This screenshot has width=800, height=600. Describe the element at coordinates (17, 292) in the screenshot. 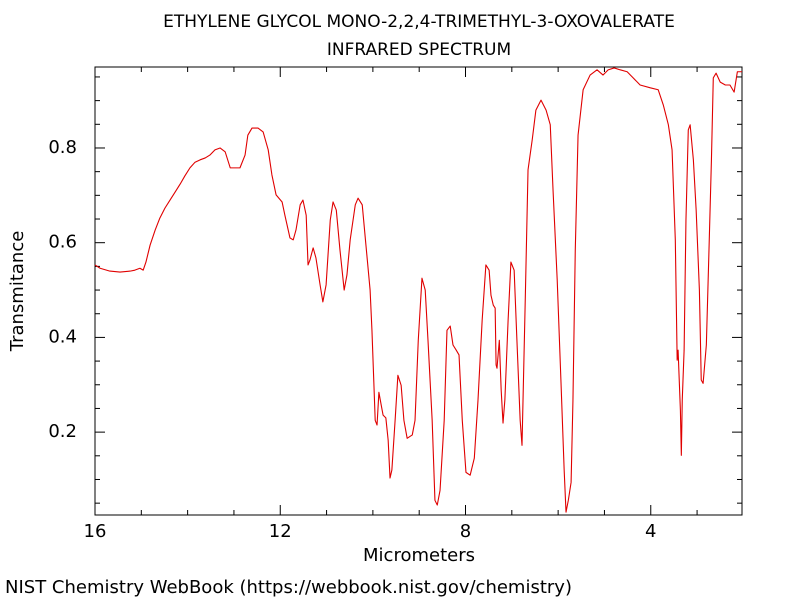

I see `y-axis-label: Transmitance` at that location.